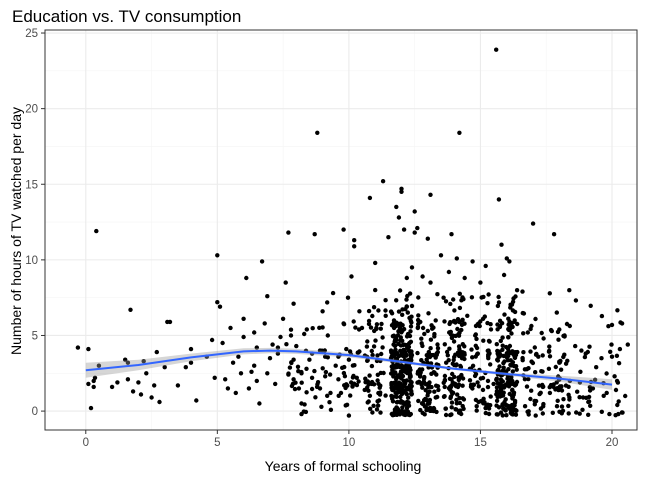  Describe the element at coordinates (31, 110) in the screenshot. I see `y-tick-label: 20` at that location.